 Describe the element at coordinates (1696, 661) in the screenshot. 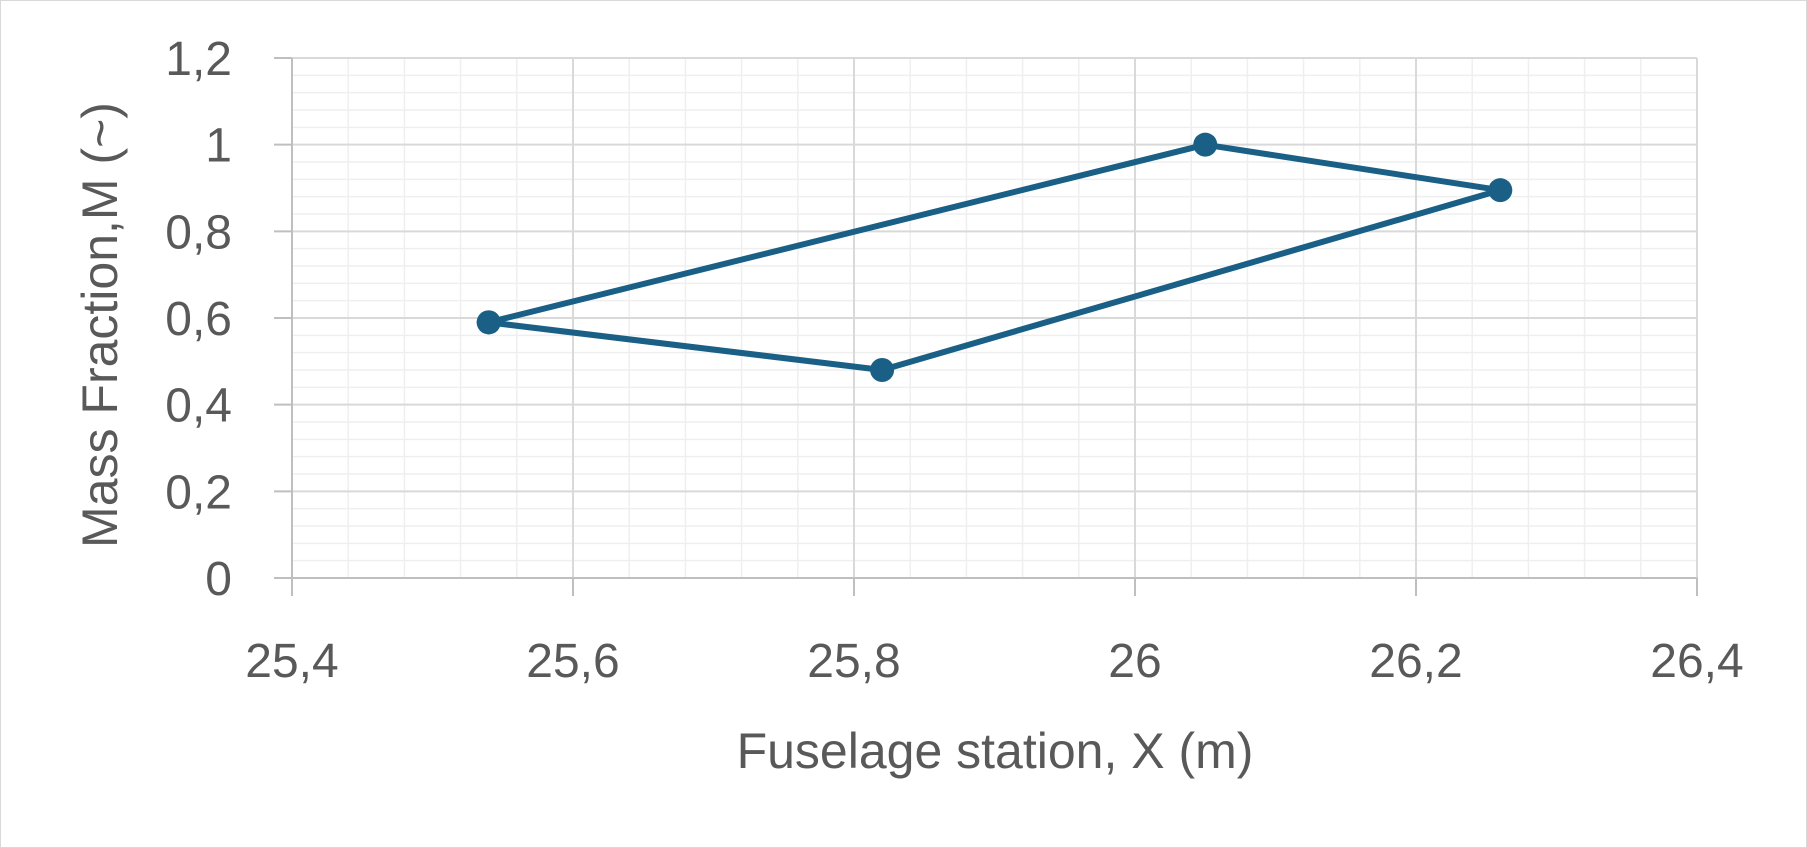

I see `x-tick-label: 26,4` at that location.